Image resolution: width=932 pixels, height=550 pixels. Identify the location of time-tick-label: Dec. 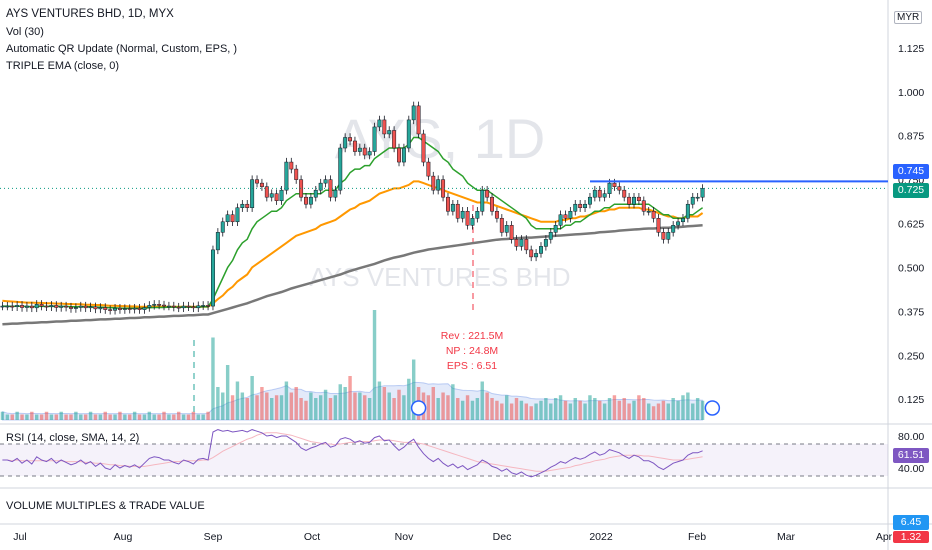
(502, 537).